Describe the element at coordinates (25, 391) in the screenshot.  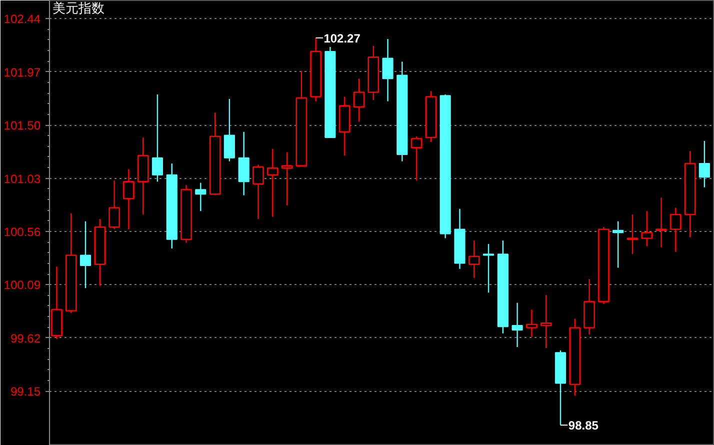
I see `y-tick-label: 99.15` at that location.